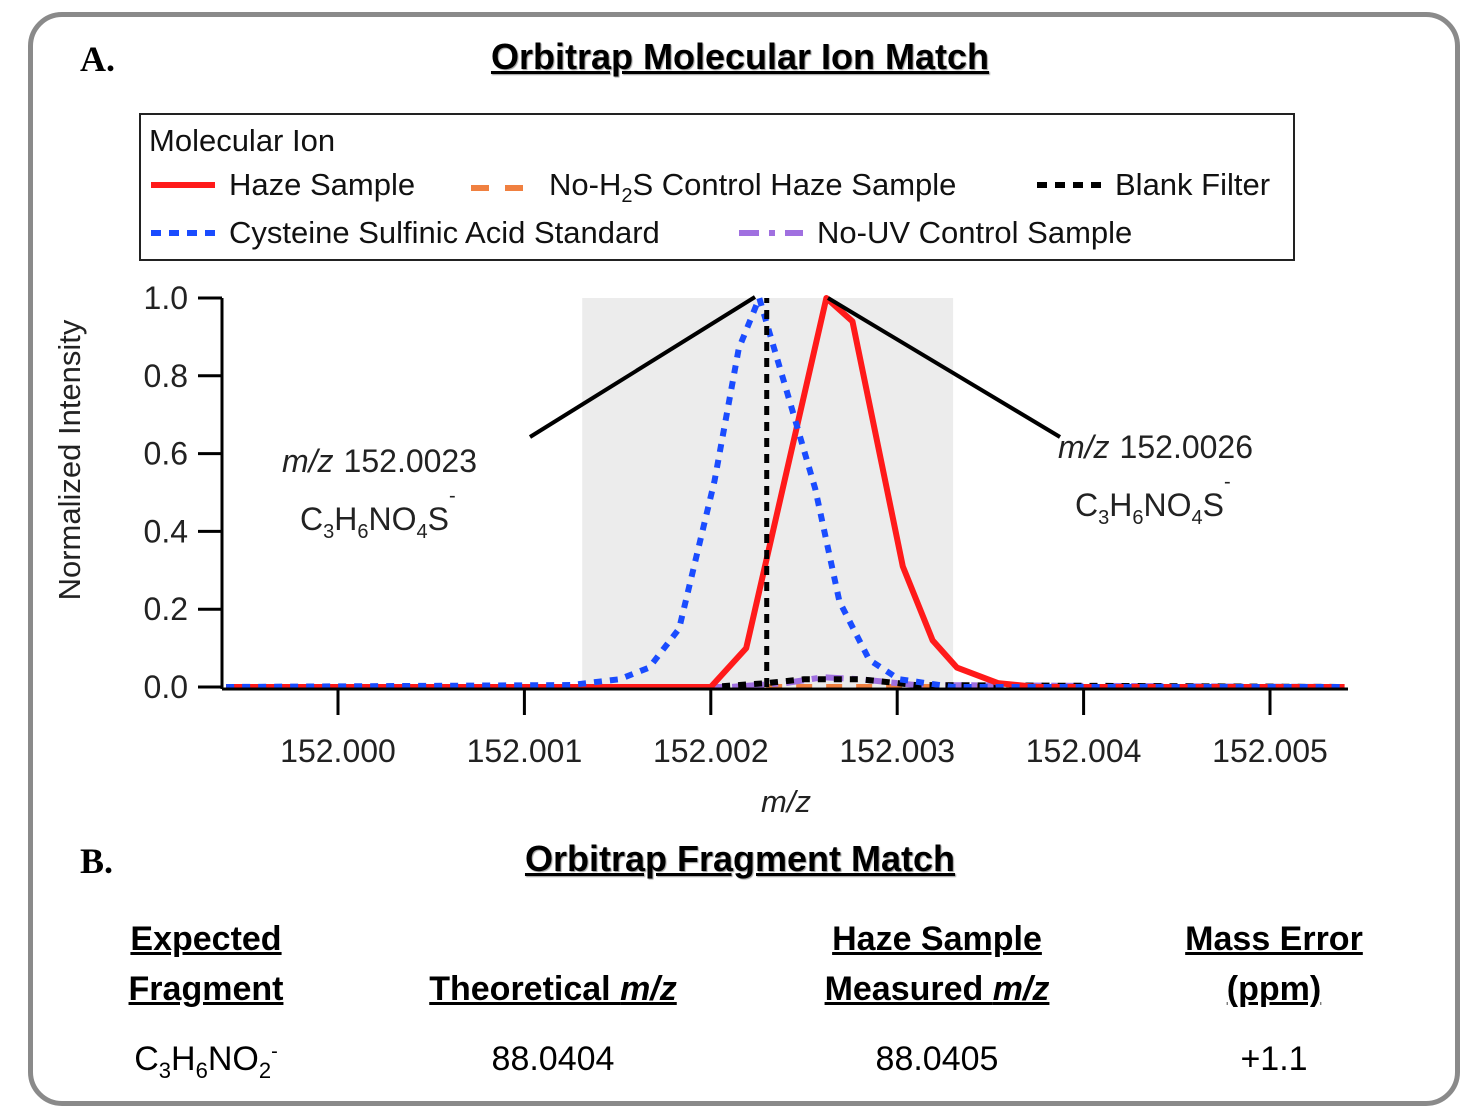  I want to click on legend-label: Blank Filter, so click(1193, 184).